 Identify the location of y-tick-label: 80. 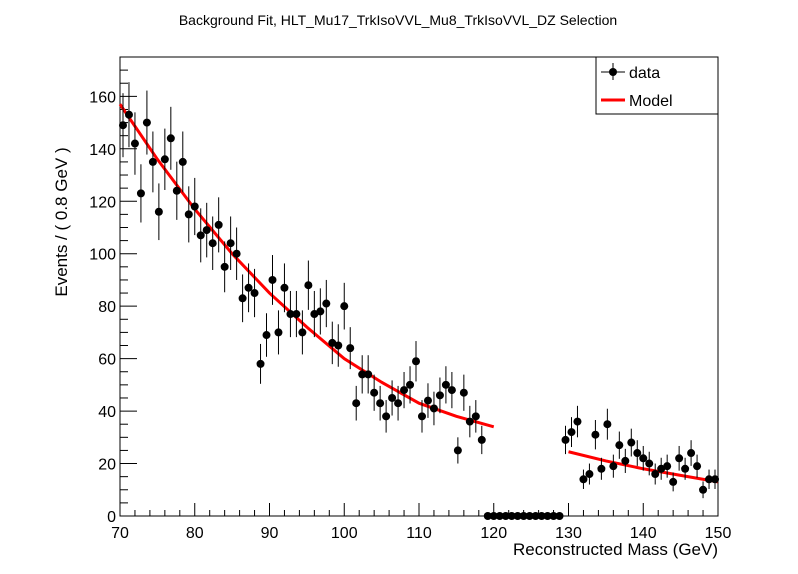
(107, 307).